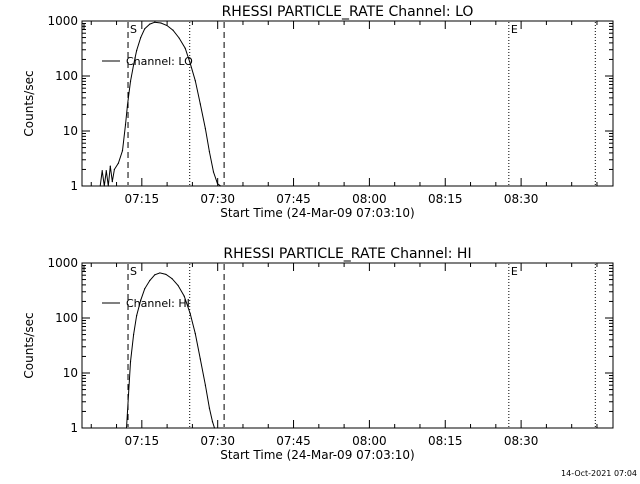 This screenshot has width=640, height=484. What do you see at coordinates (599, 473) in the screenshot?
I see `footer-timestamp: 14-Oct-2021 07:04` at bounding box center [599, 473].